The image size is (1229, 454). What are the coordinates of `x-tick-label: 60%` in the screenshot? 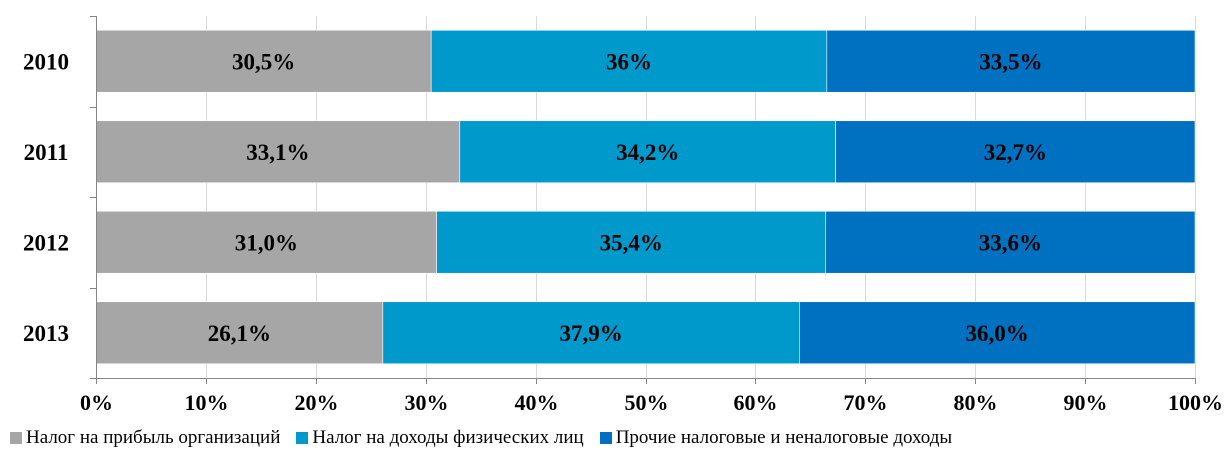 It's located at (756, 402).